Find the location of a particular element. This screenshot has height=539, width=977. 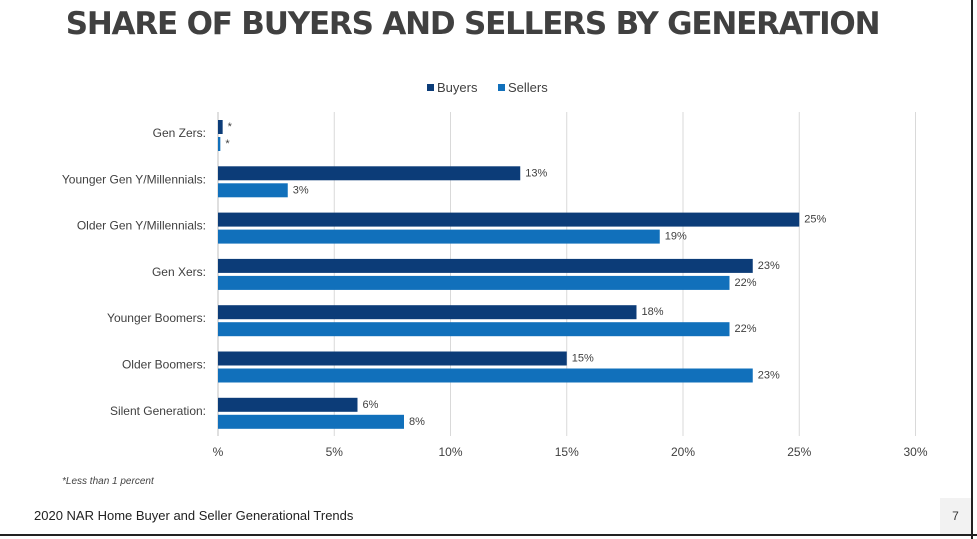

footnote: *Less than 1 percent is located at coordinates (108, 481).